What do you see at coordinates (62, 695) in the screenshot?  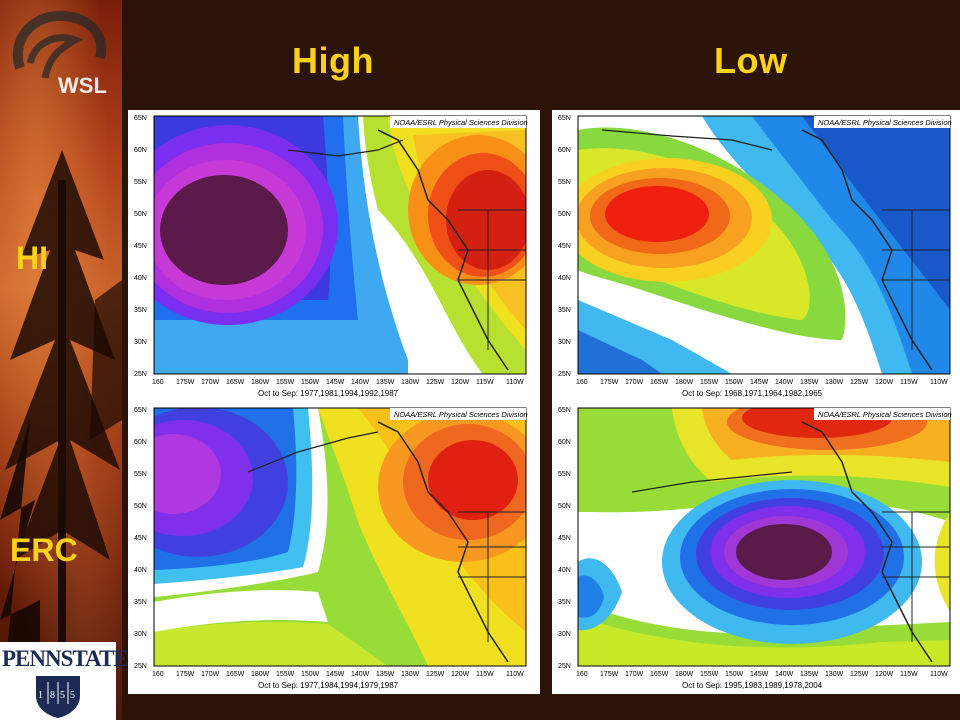 I see `shield-year-digit: 5` at bounding box center [62, 695].